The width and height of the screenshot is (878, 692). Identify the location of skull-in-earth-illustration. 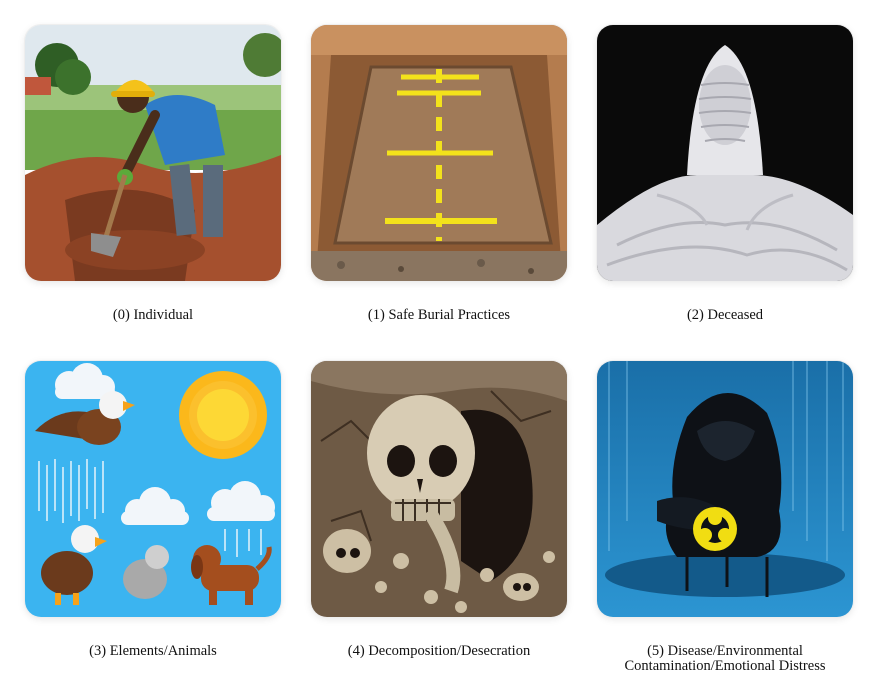
(439, 489).